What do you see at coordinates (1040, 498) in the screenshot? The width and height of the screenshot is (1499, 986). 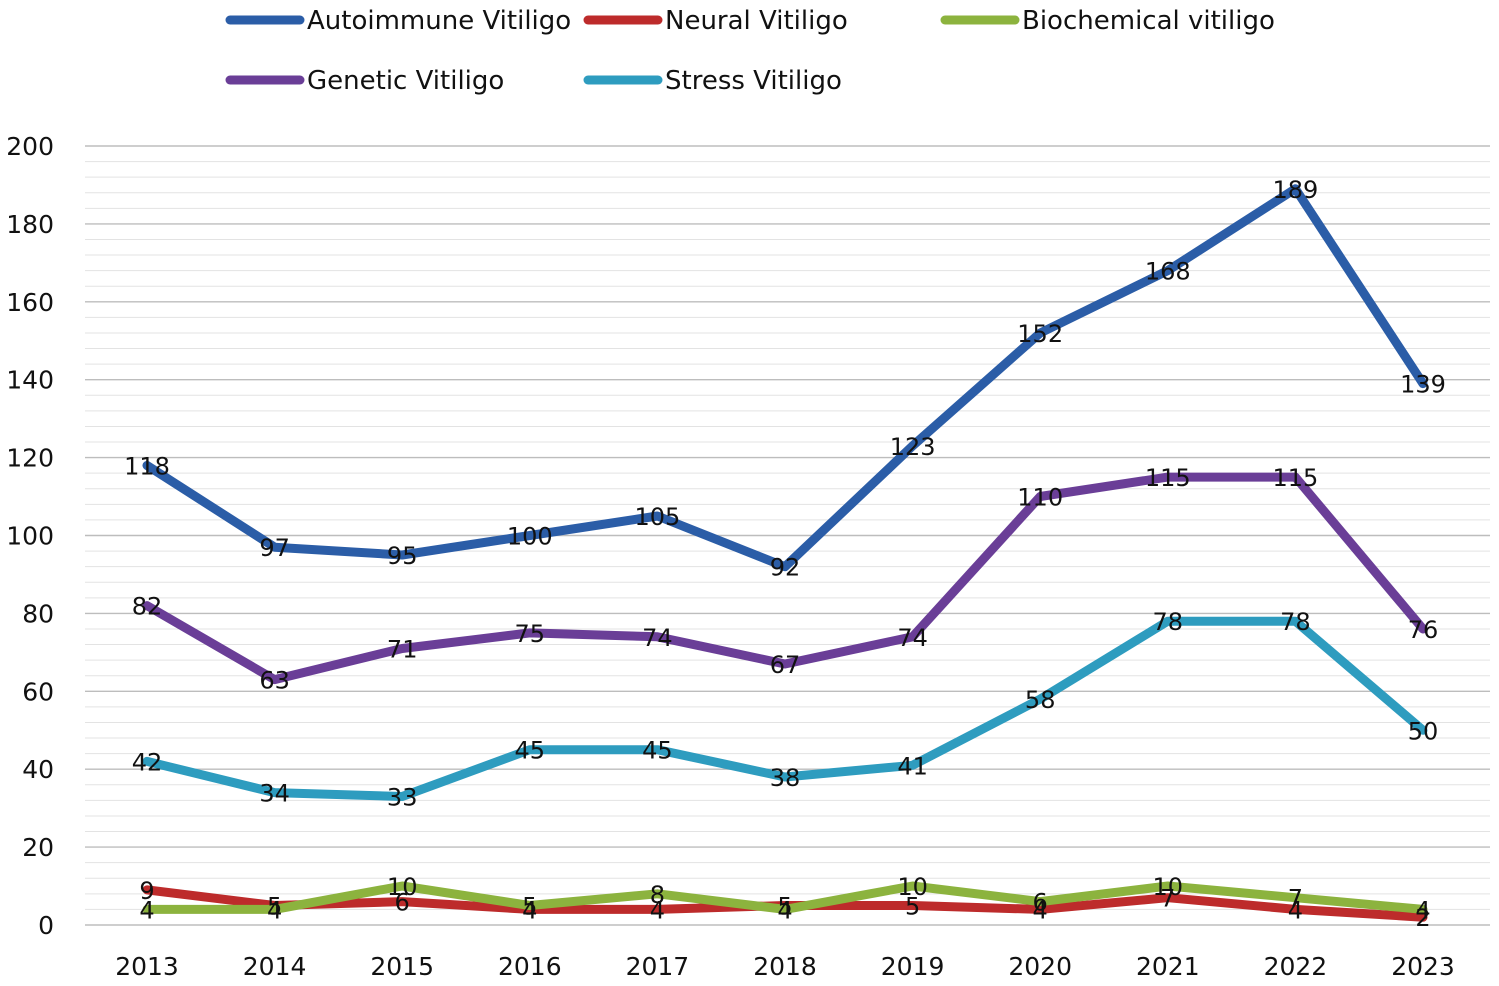 I see `data-label: 110` at bounding box center [1040, 498].